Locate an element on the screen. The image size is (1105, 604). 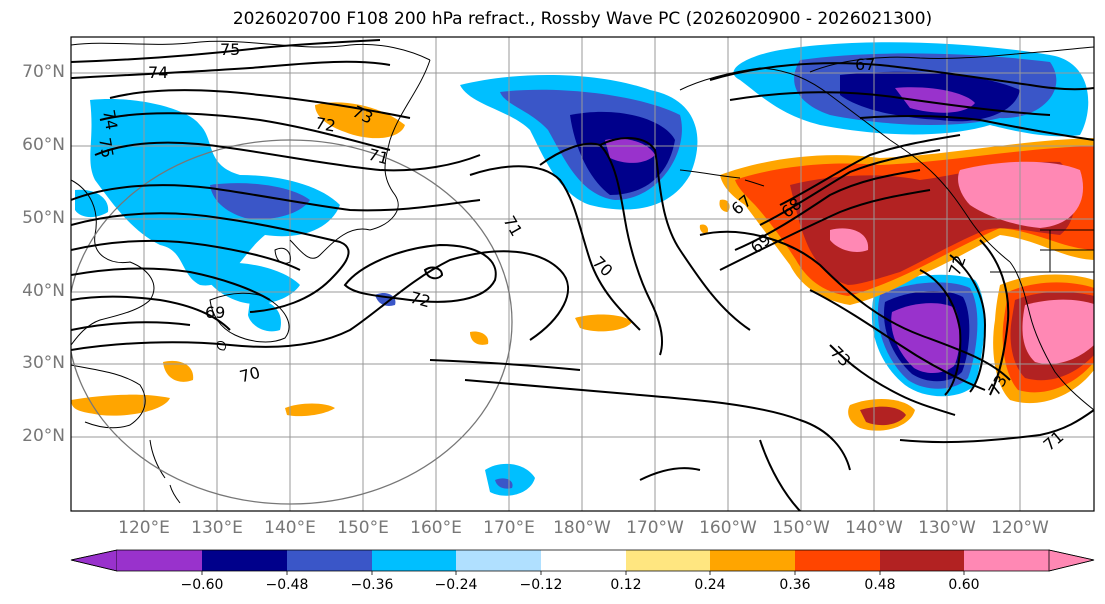
lat-label-20n: 20°N is located at coordinates (43, 436).